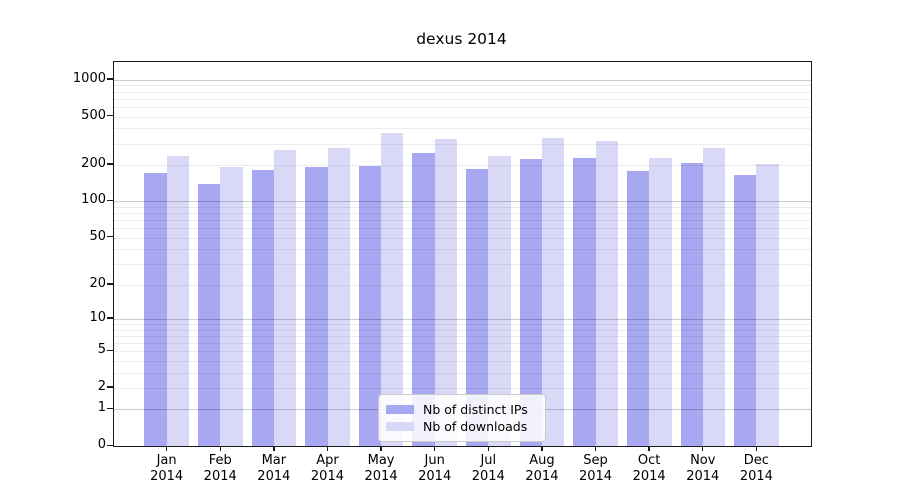  I want to click on bar-downloads-mar, so click(285, 298).